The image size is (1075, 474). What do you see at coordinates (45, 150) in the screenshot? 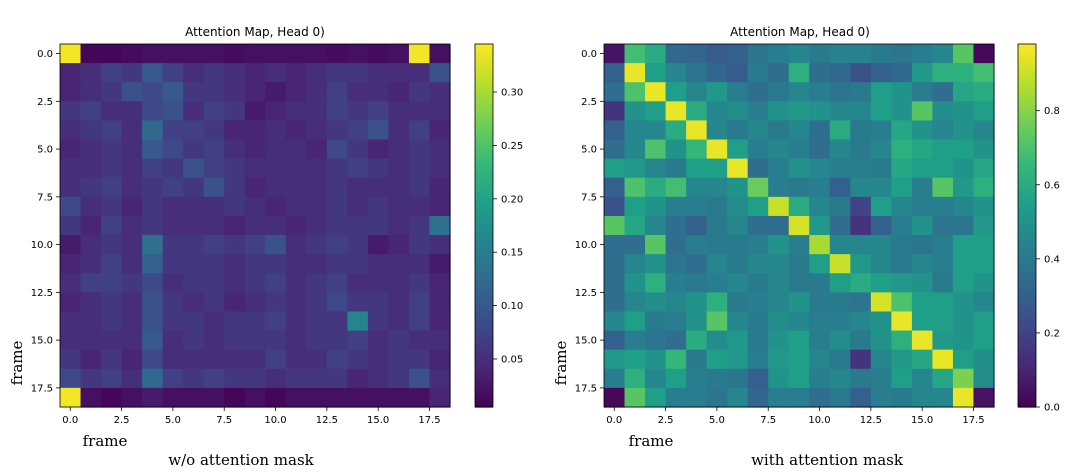
I see `y-tick-label: 5.0` at bounding box center [45, 150].